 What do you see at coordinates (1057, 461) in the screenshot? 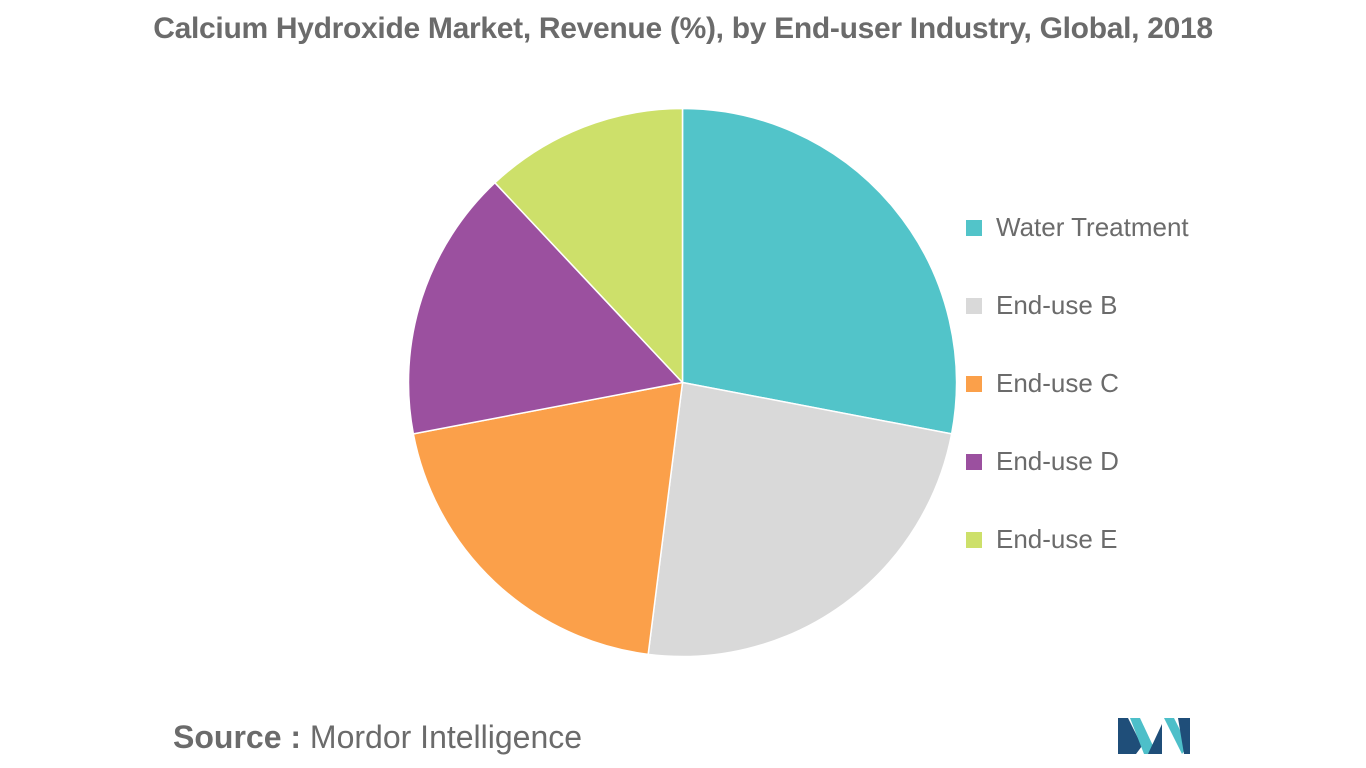
I see `legend-label: End-use D` at bounding box center [1057, 461].